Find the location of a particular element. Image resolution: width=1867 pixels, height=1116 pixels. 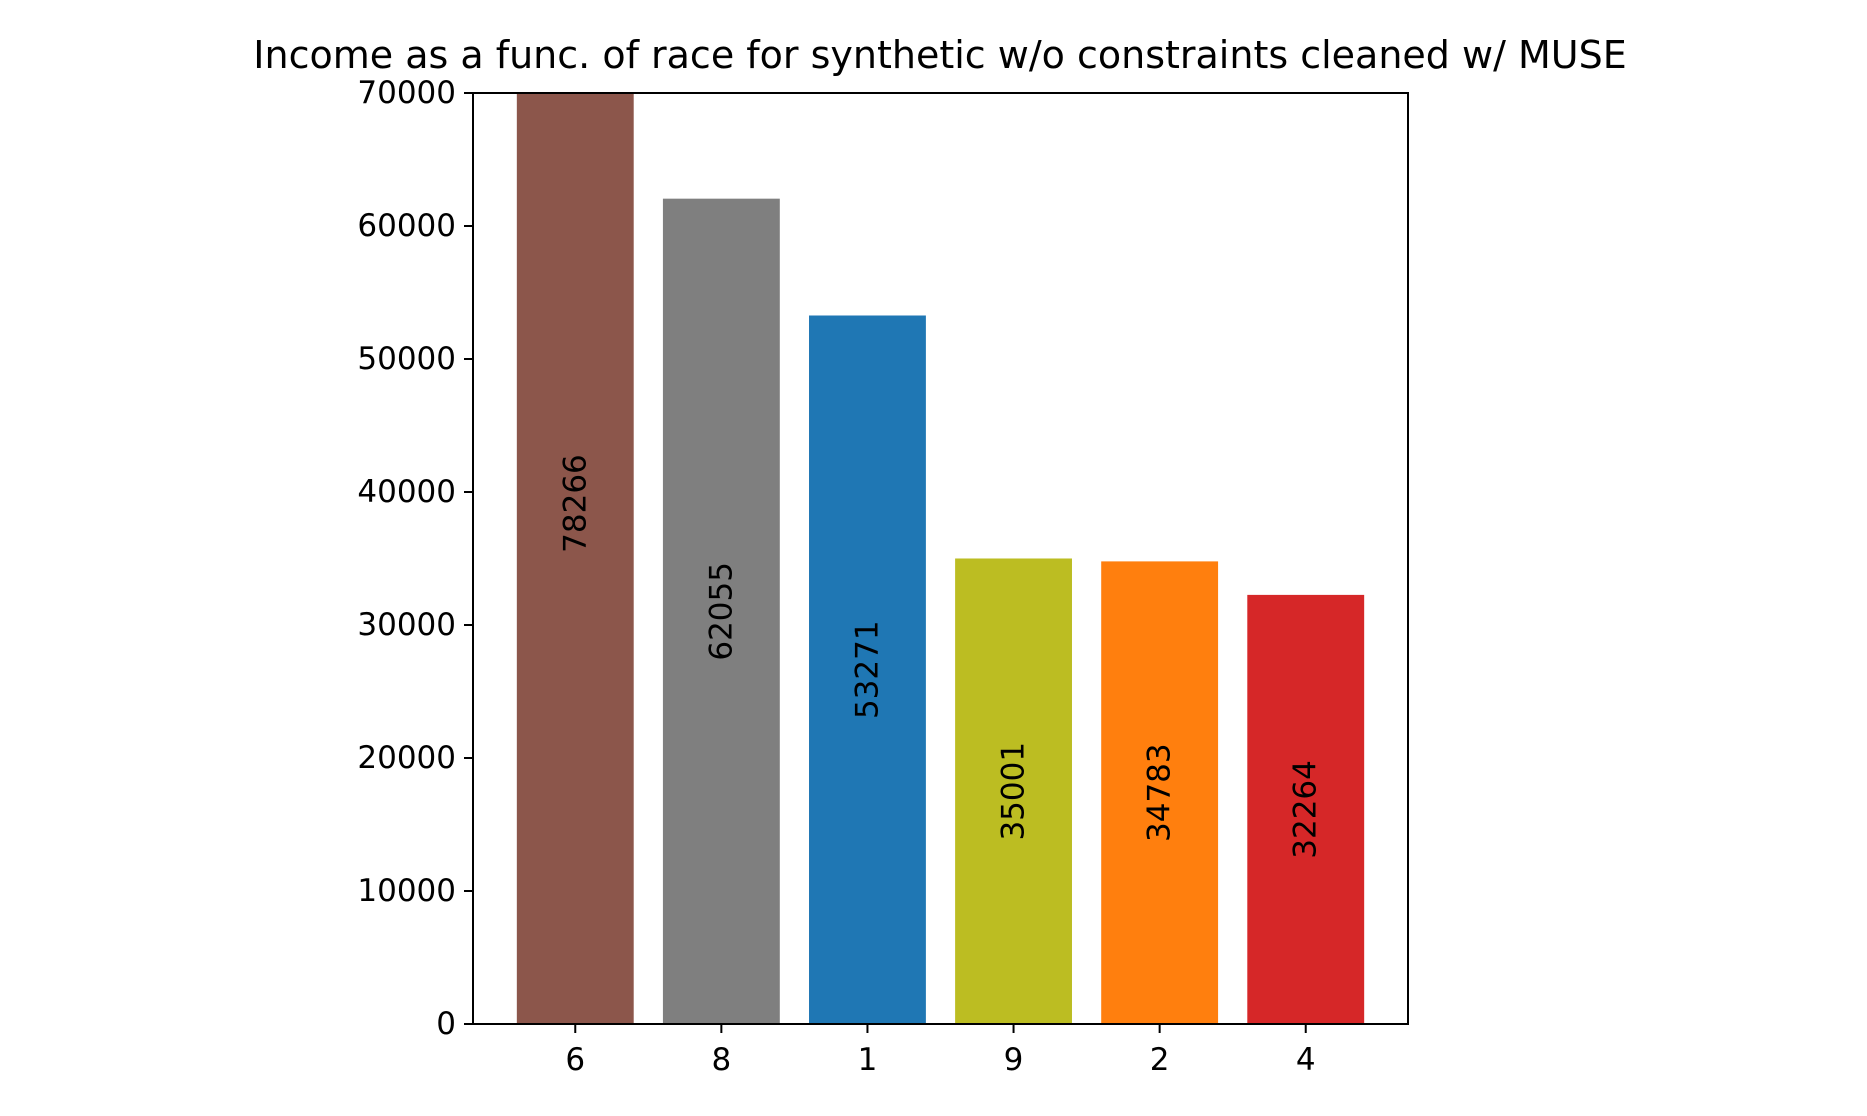

bar-value-label-6: 78266 is located at coordinates (575, 503).